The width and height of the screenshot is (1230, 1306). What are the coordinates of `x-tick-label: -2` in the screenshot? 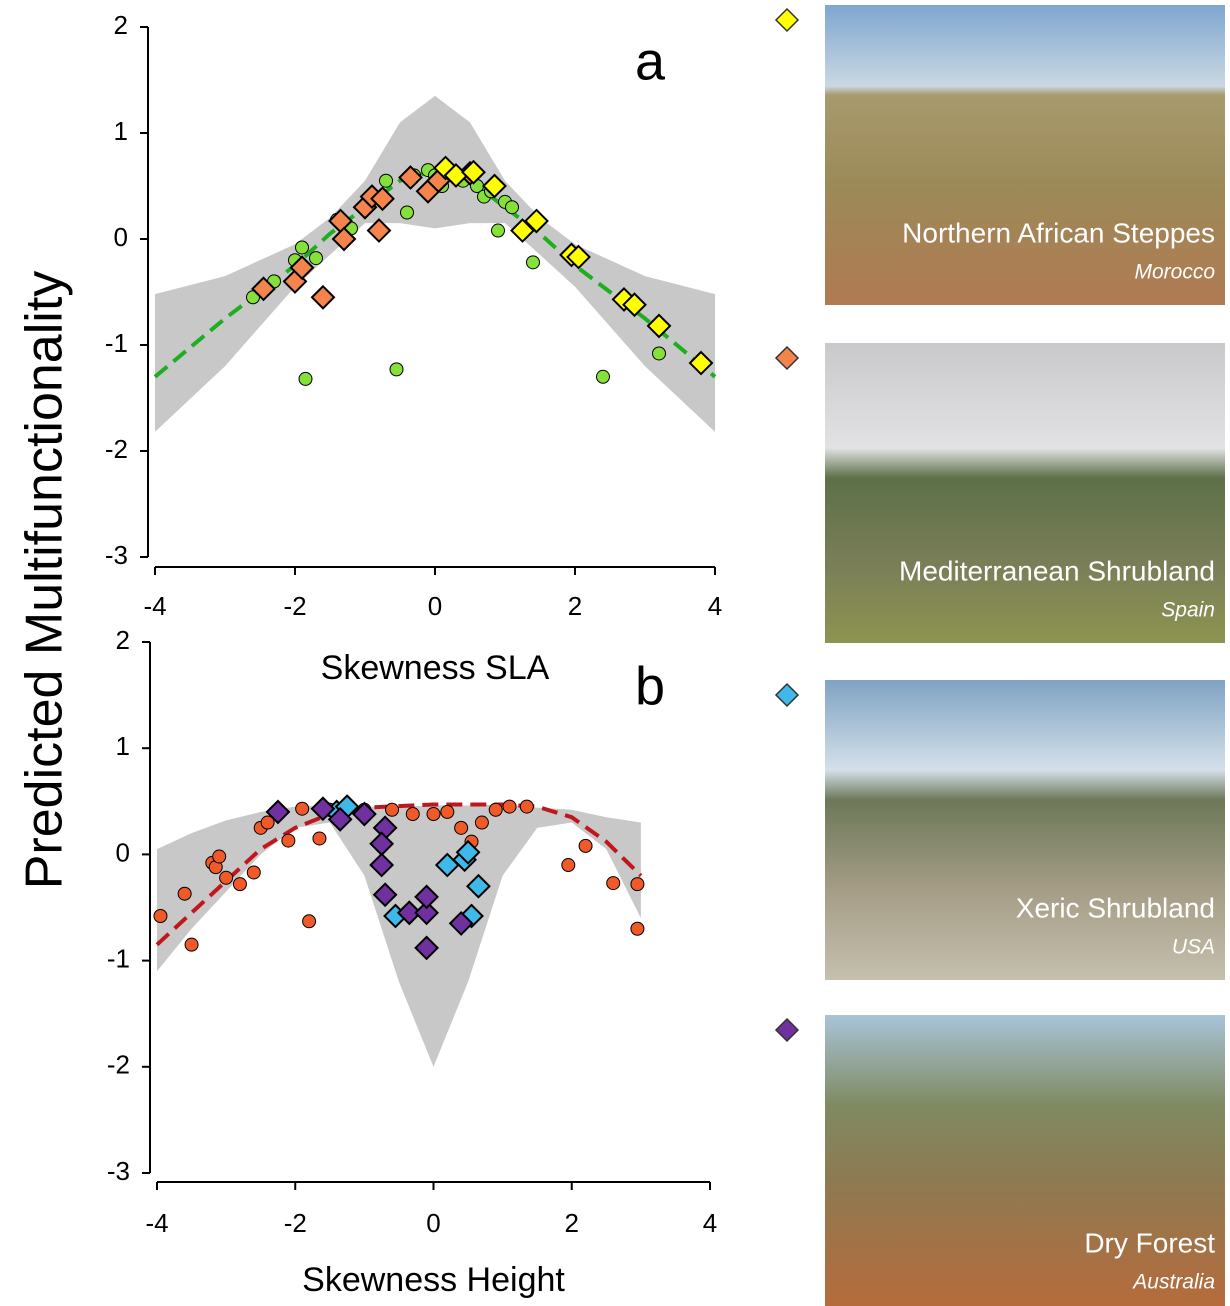 It's located at (294, 606).